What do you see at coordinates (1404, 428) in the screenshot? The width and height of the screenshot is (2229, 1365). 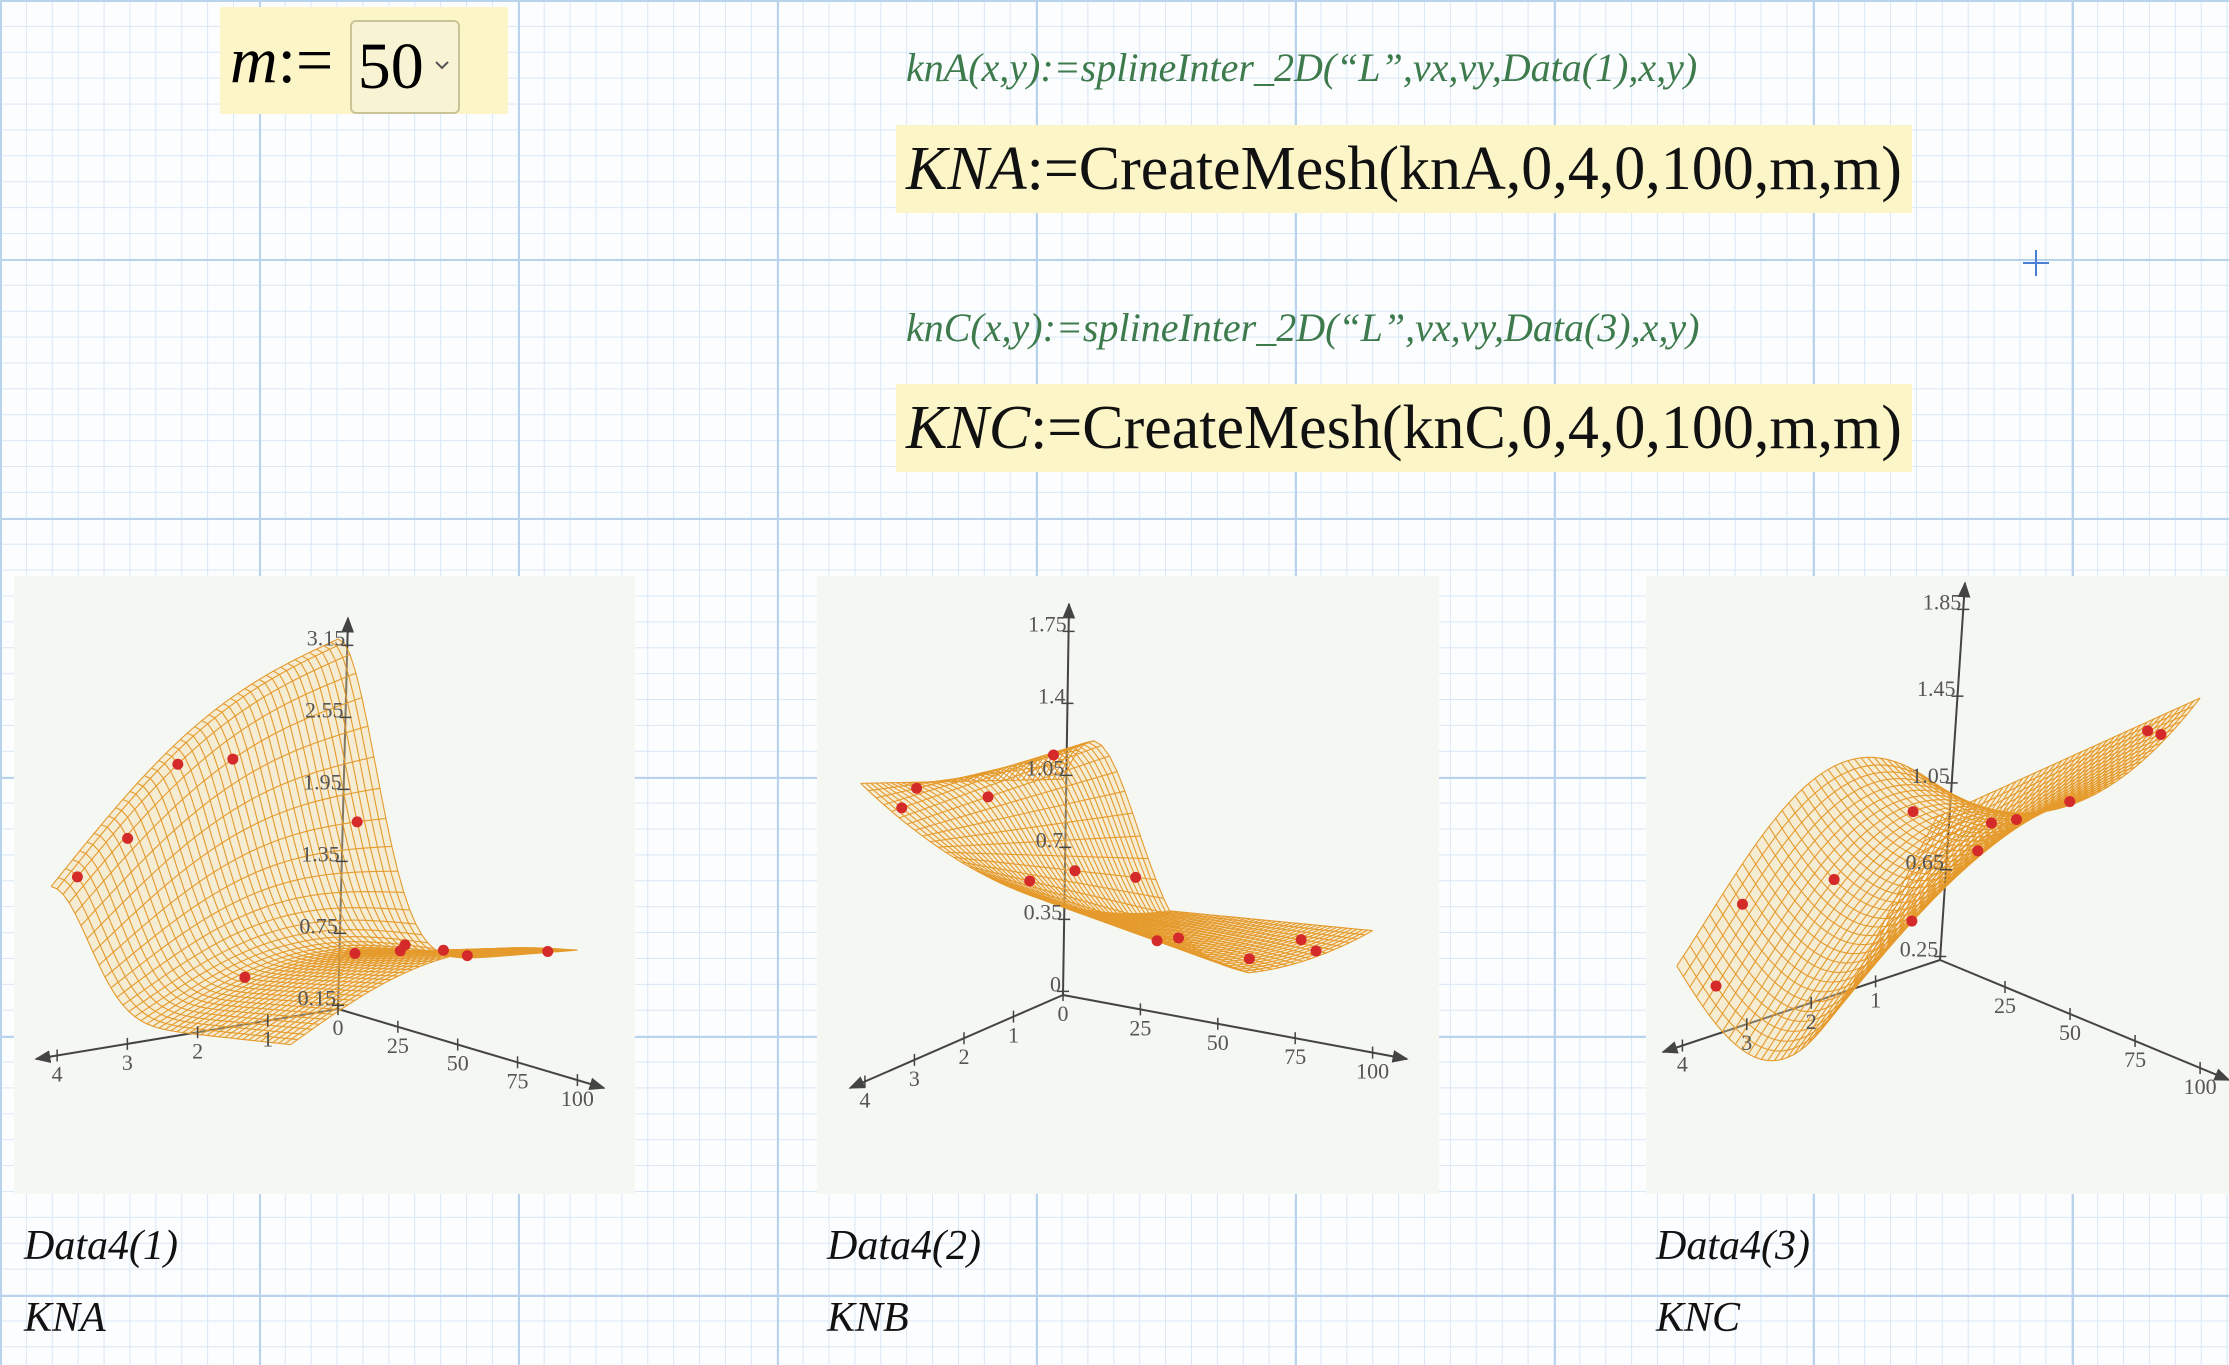 I see `mesh-definition: KNC:=CreateMesh(knC,0,4,0,100,m,m)` at bounding box center [1404, 428].